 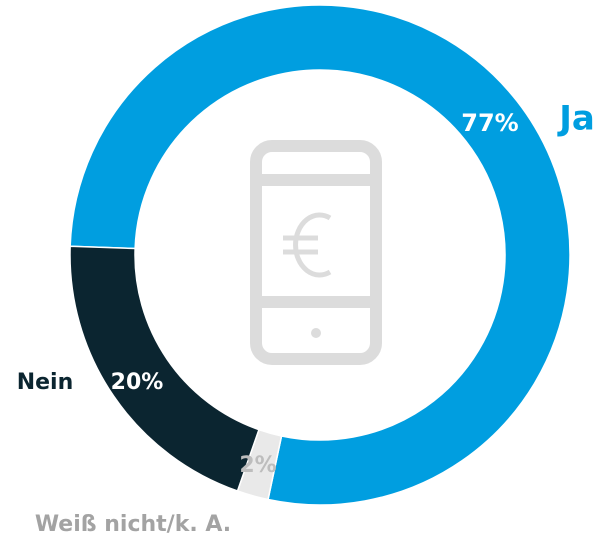 I want to click on phone-icon, so click(x=316, y=252).